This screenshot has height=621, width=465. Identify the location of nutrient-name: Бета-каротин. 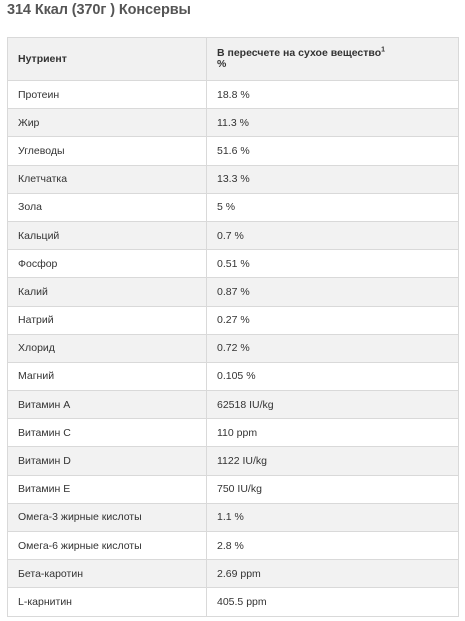
(107, 574).